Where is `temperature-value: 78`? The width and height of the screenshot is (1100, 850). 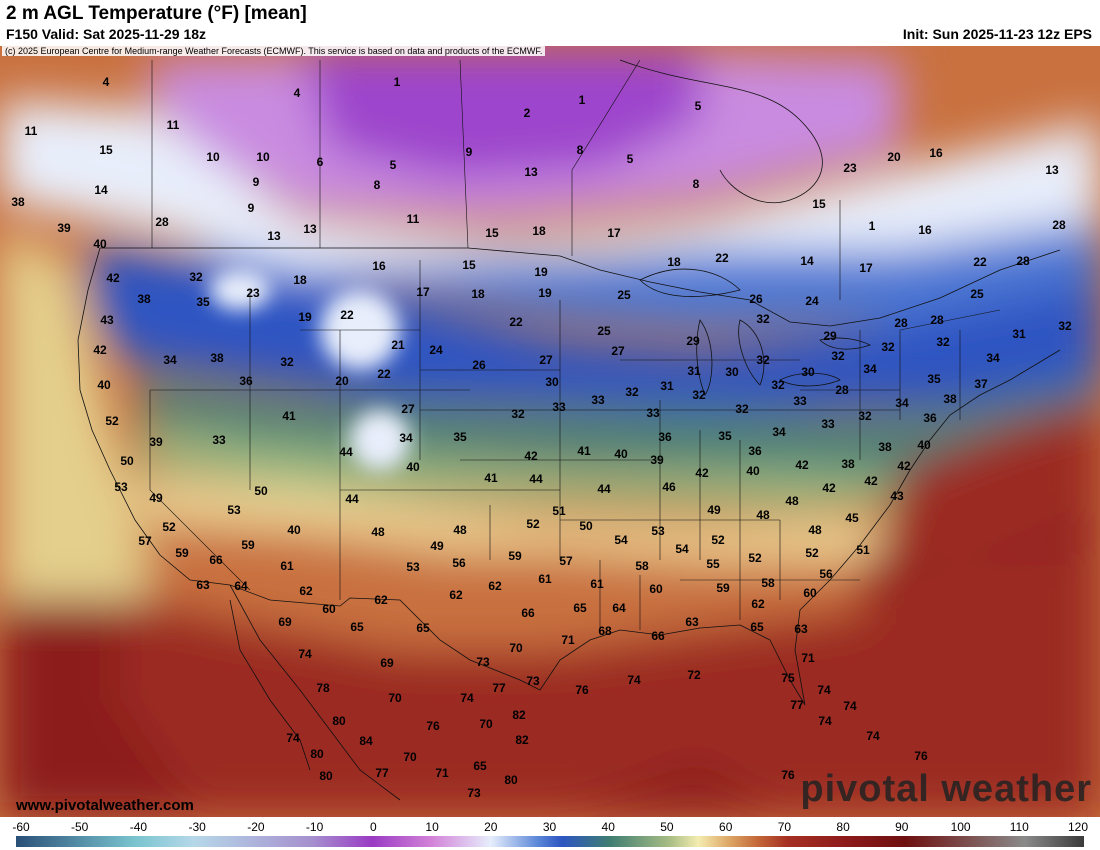 temperature-value: 78 is located at coordinates (323, 688).